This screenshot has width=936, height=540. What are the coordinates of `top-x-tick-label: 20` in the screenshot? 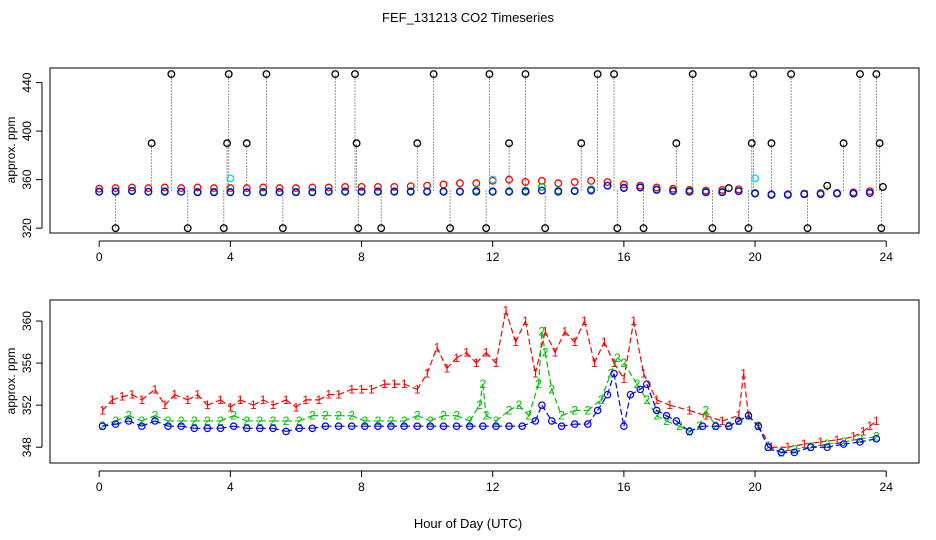 It's located at (755, 257).